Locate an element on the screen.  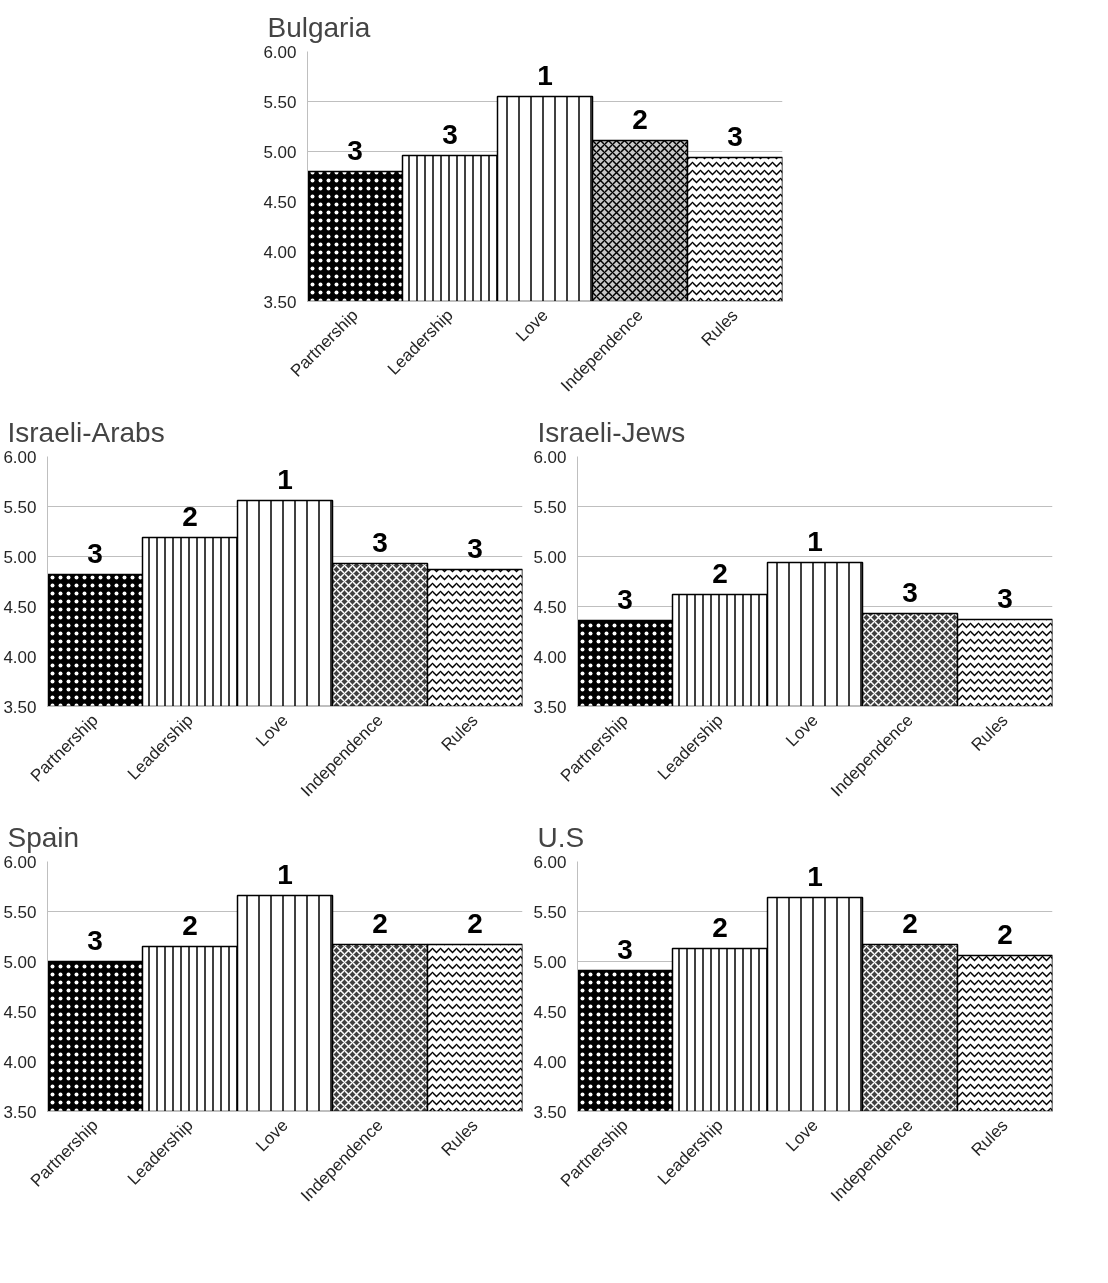
chart-title: Israeli-Arabs is located at coordinates (86, 432).